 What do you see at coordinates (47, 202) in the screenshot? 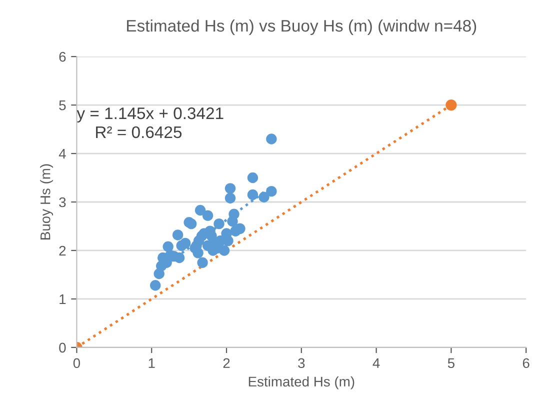
I see `y-axis-title: Buoy Hs (m)` at bounding box center [47, 202].